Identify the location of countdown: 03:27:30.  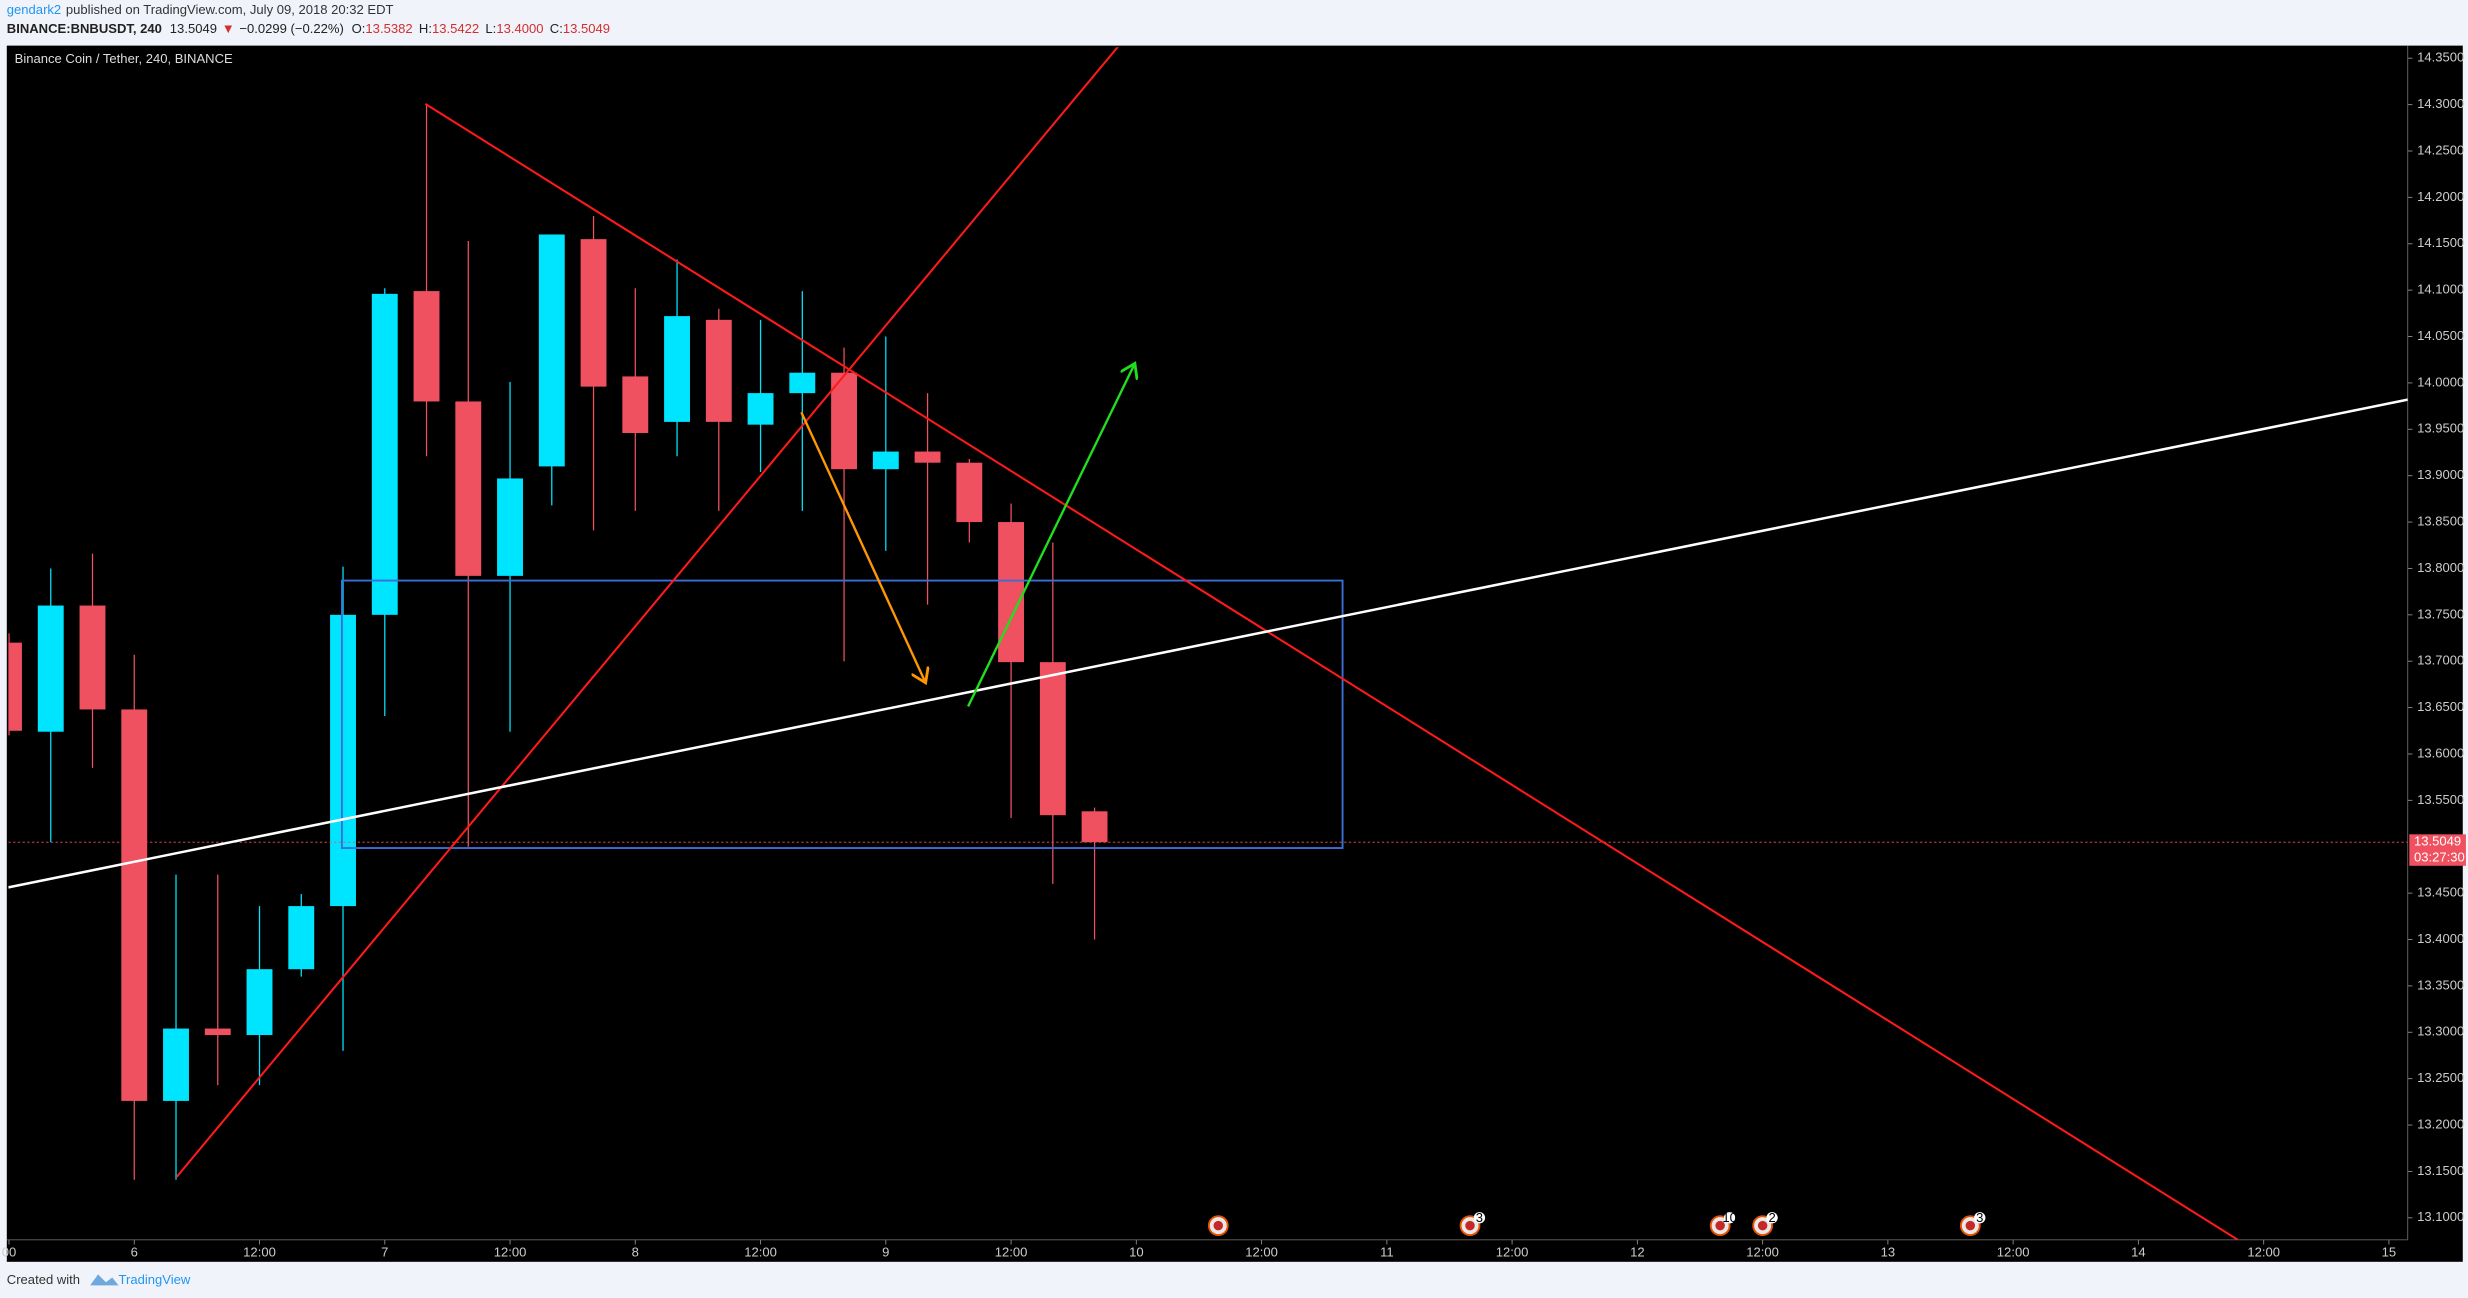
(2439, 856).